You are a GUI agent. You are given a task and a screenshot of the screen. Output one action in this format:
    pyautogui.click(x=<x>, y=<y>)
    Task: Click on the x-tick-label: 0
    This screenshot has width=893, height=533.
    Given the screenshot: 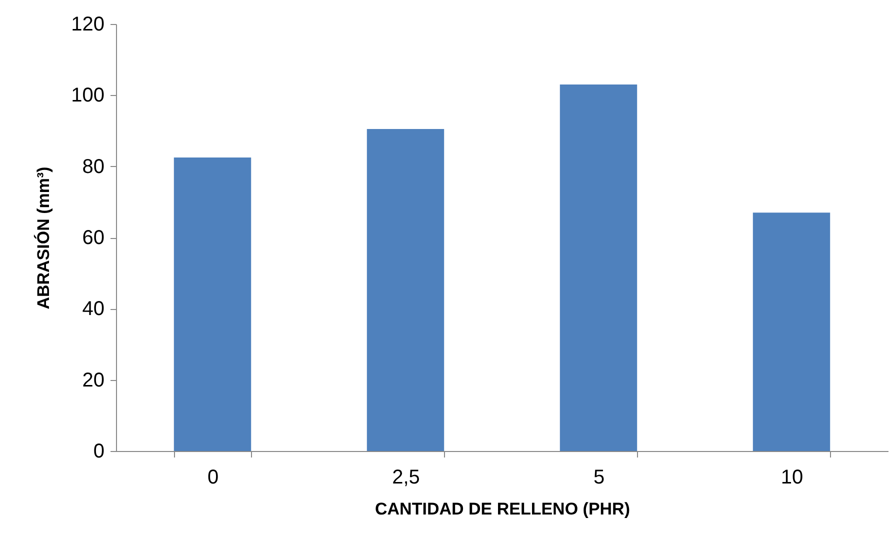 What is the action you would take?
    pyautogui.click(x=213, y=477)
    